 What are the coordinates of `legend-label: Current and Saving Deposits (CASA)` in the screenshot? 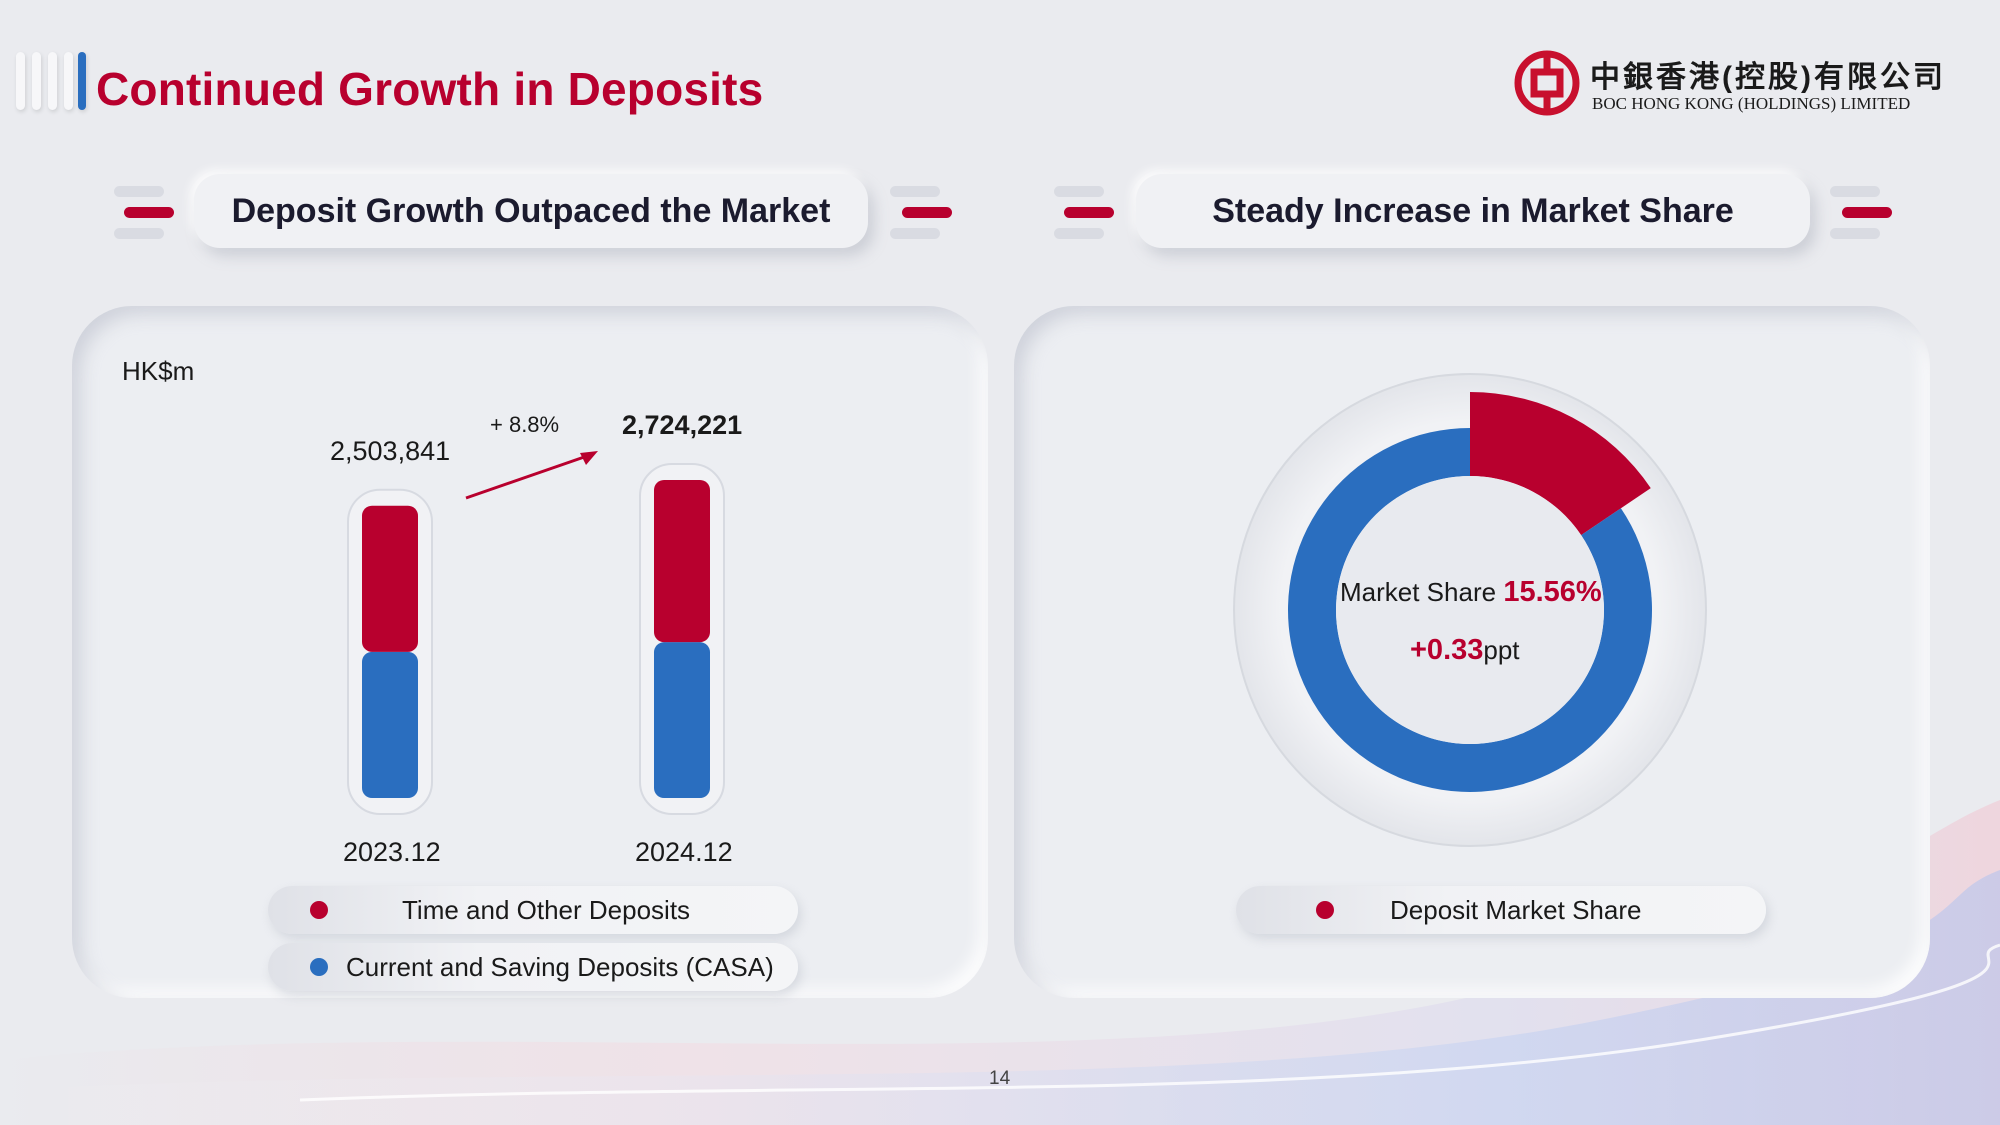 It's located at (560, 967).